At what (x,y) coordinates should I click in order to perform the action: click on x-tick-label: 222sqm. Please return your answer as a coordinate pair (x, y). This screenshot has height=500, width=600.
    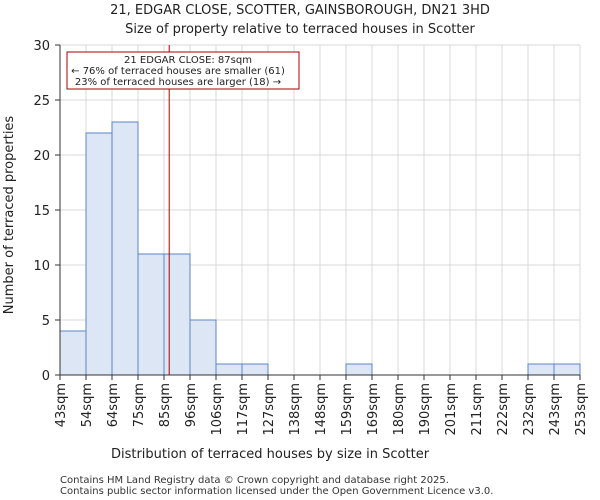
    Looking at the image, I should click on (503, 409).